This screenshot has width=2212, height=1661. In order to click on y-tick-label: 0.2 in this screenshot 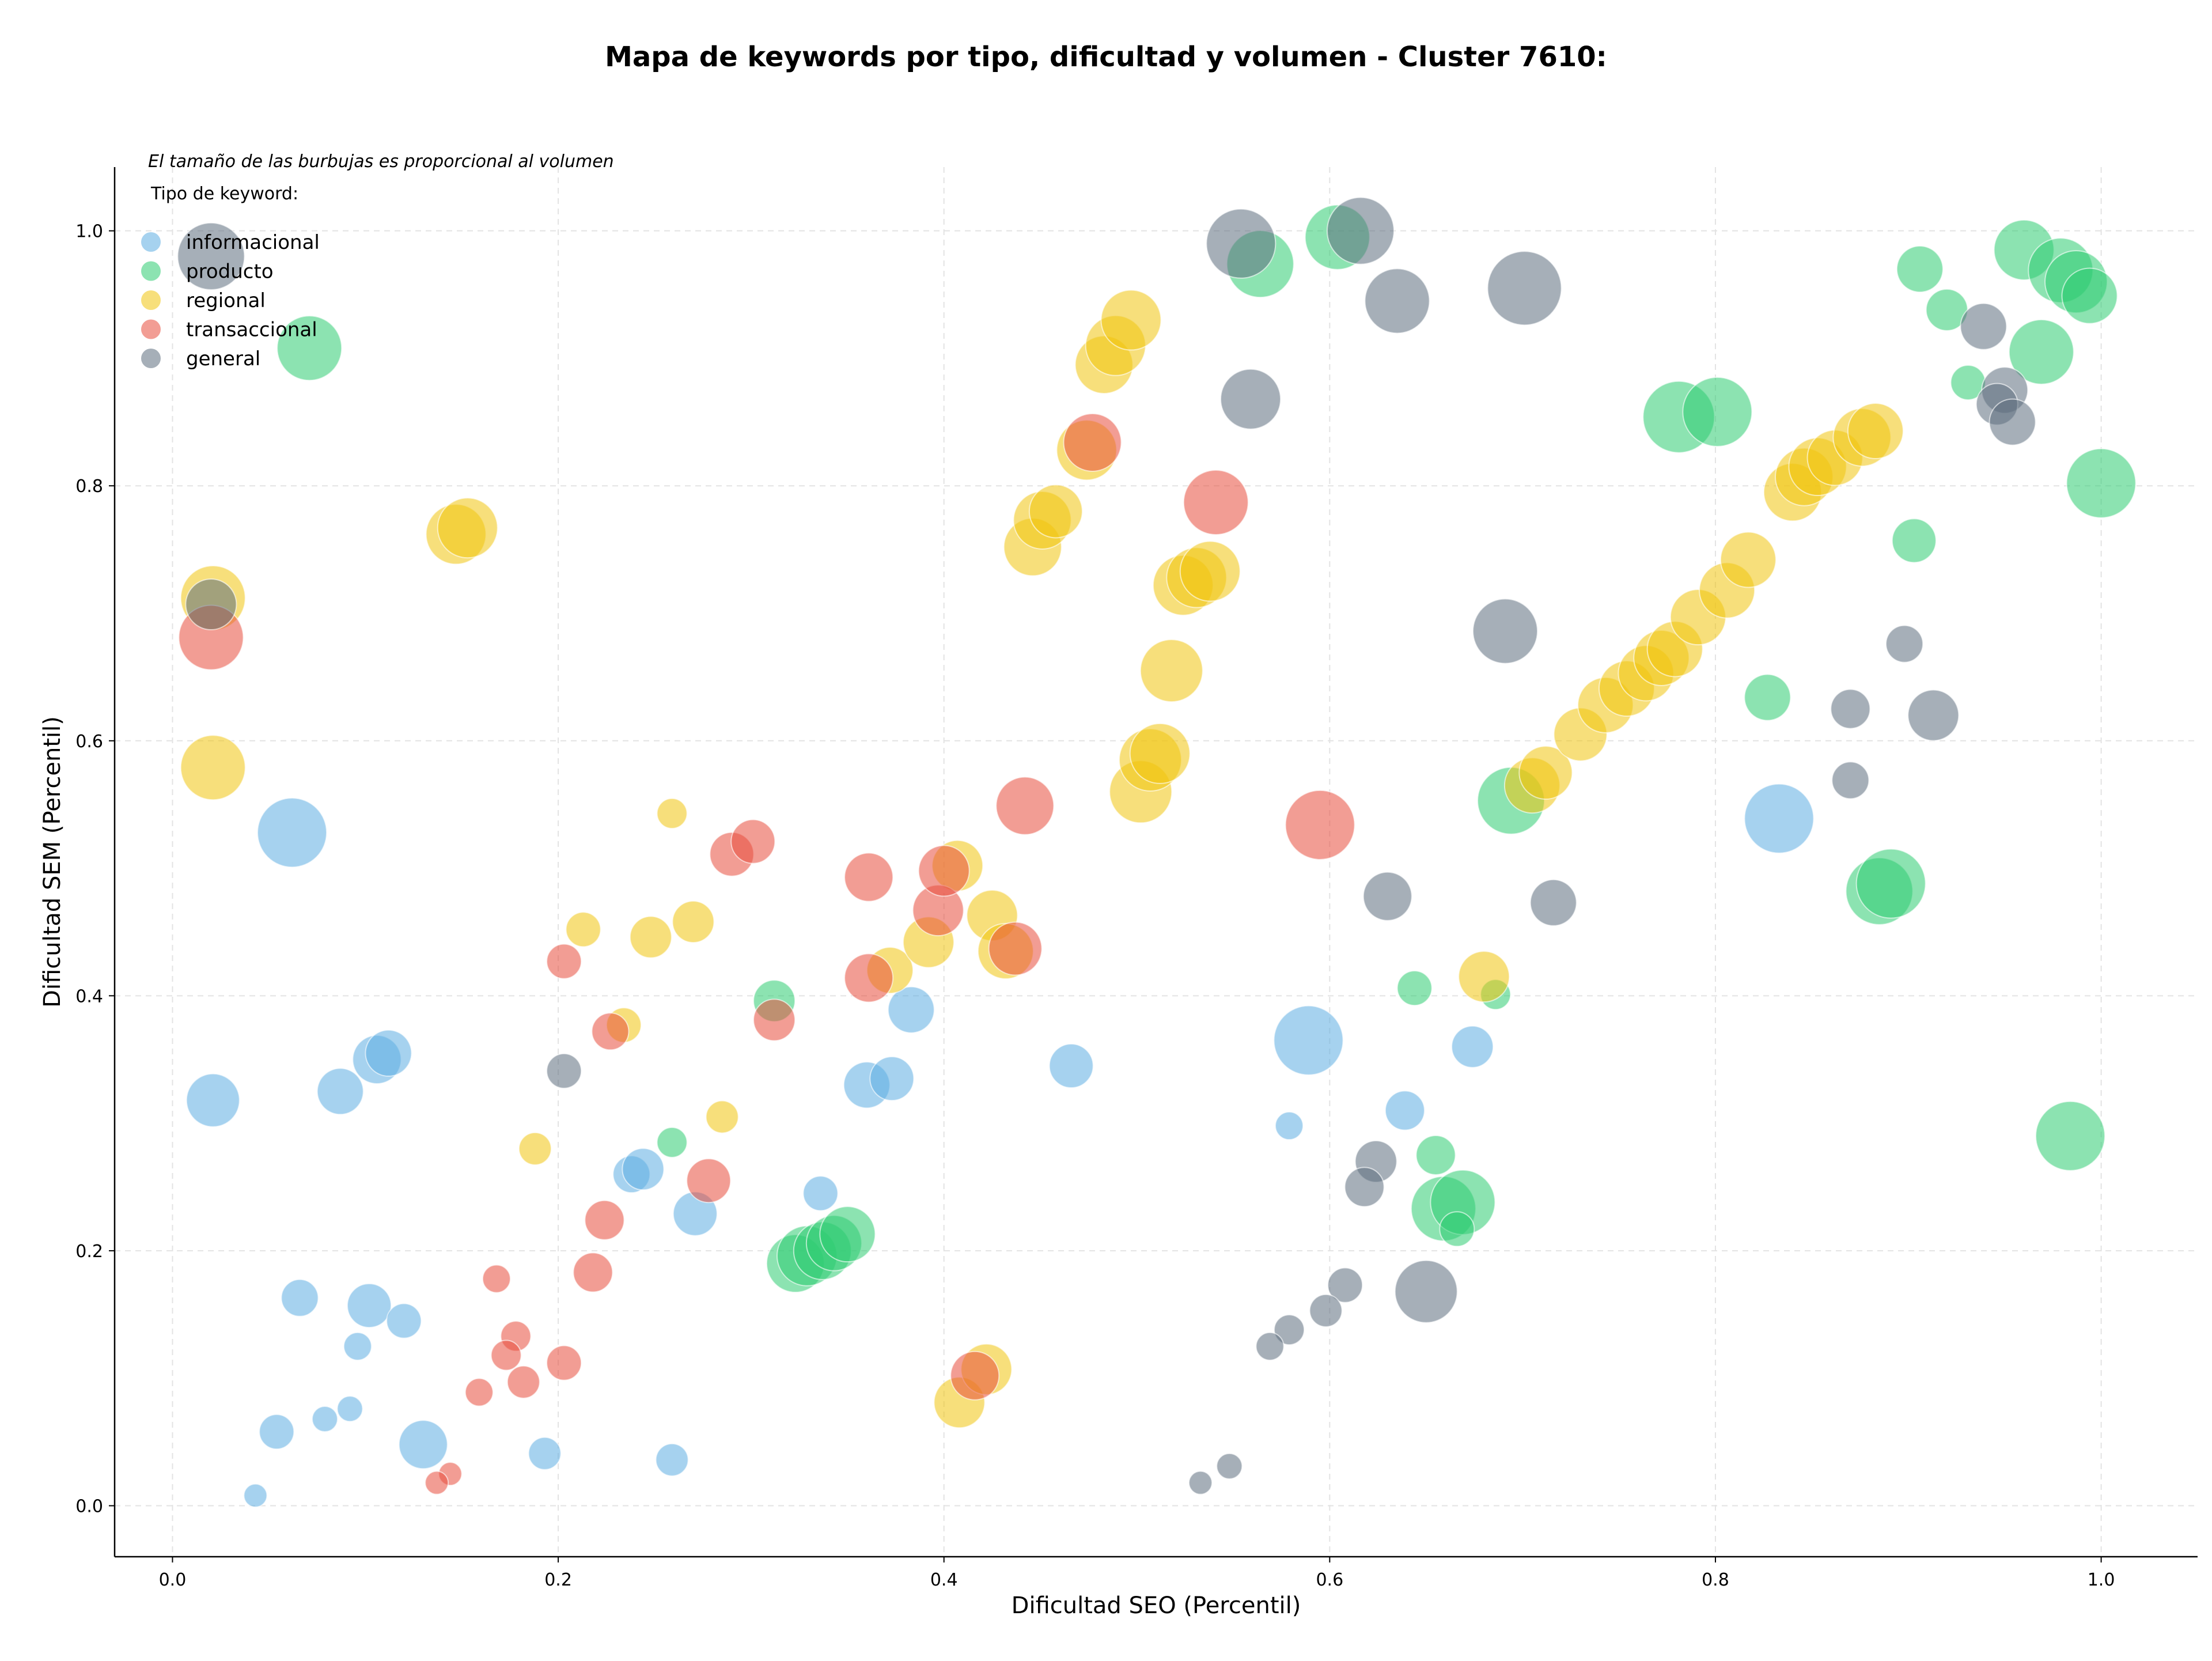, I will do `click(89, 1252)`.